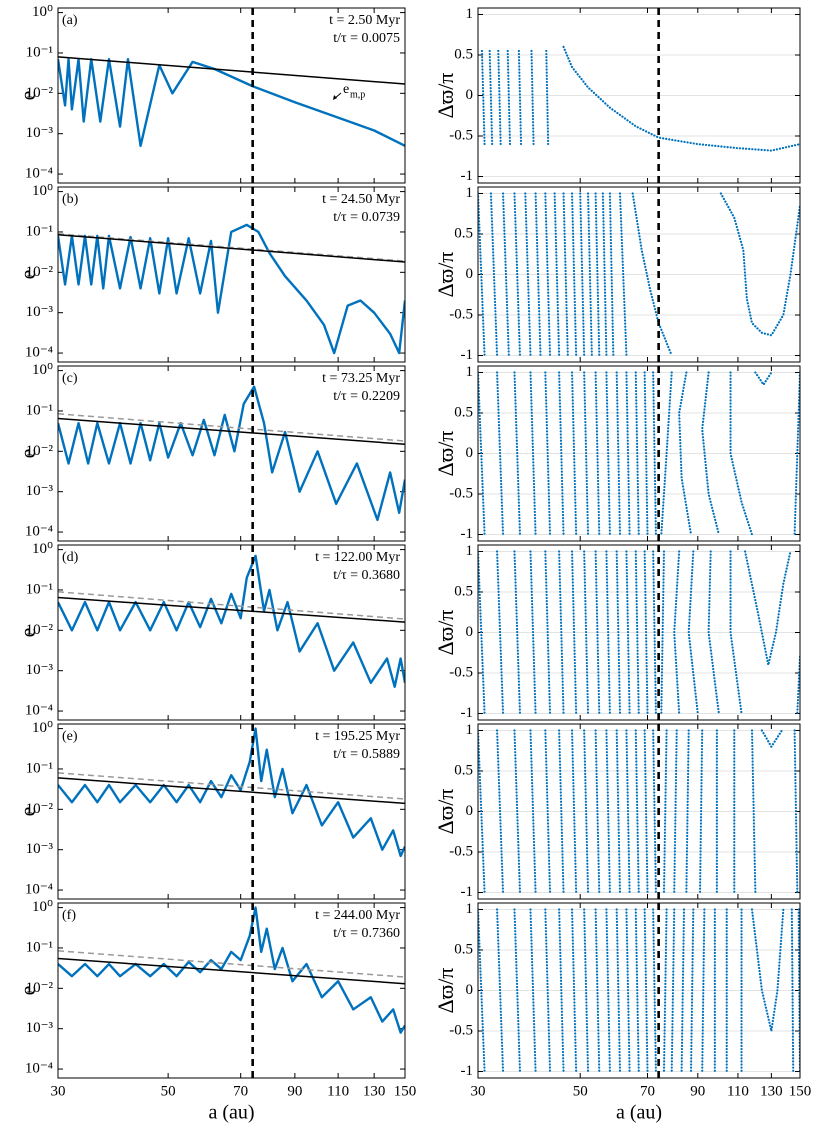  I want to click on panel: -1 -0.5 0 0.5 1 Δϖ/π, so click(617, 811).